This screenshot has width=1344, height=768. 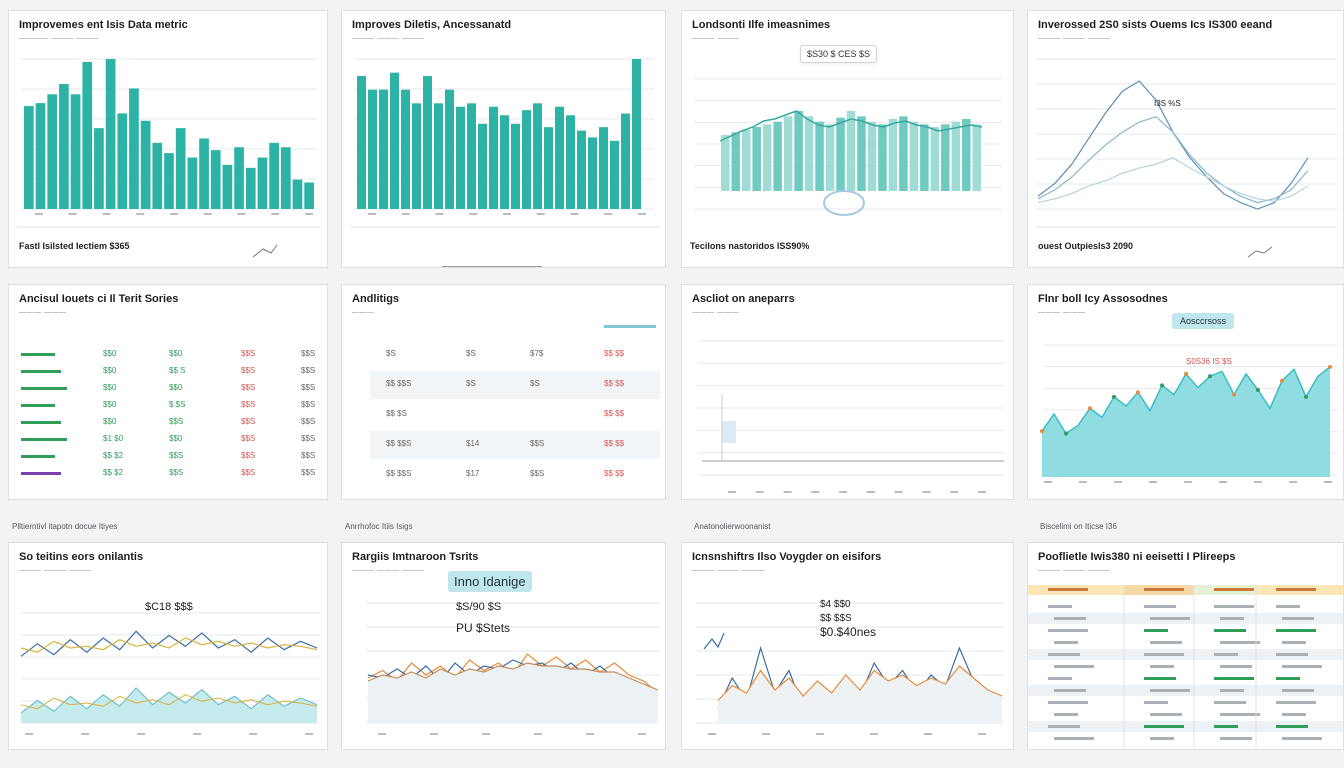 I want to click on table-cell: $$ S, so click(x=177, y=370).